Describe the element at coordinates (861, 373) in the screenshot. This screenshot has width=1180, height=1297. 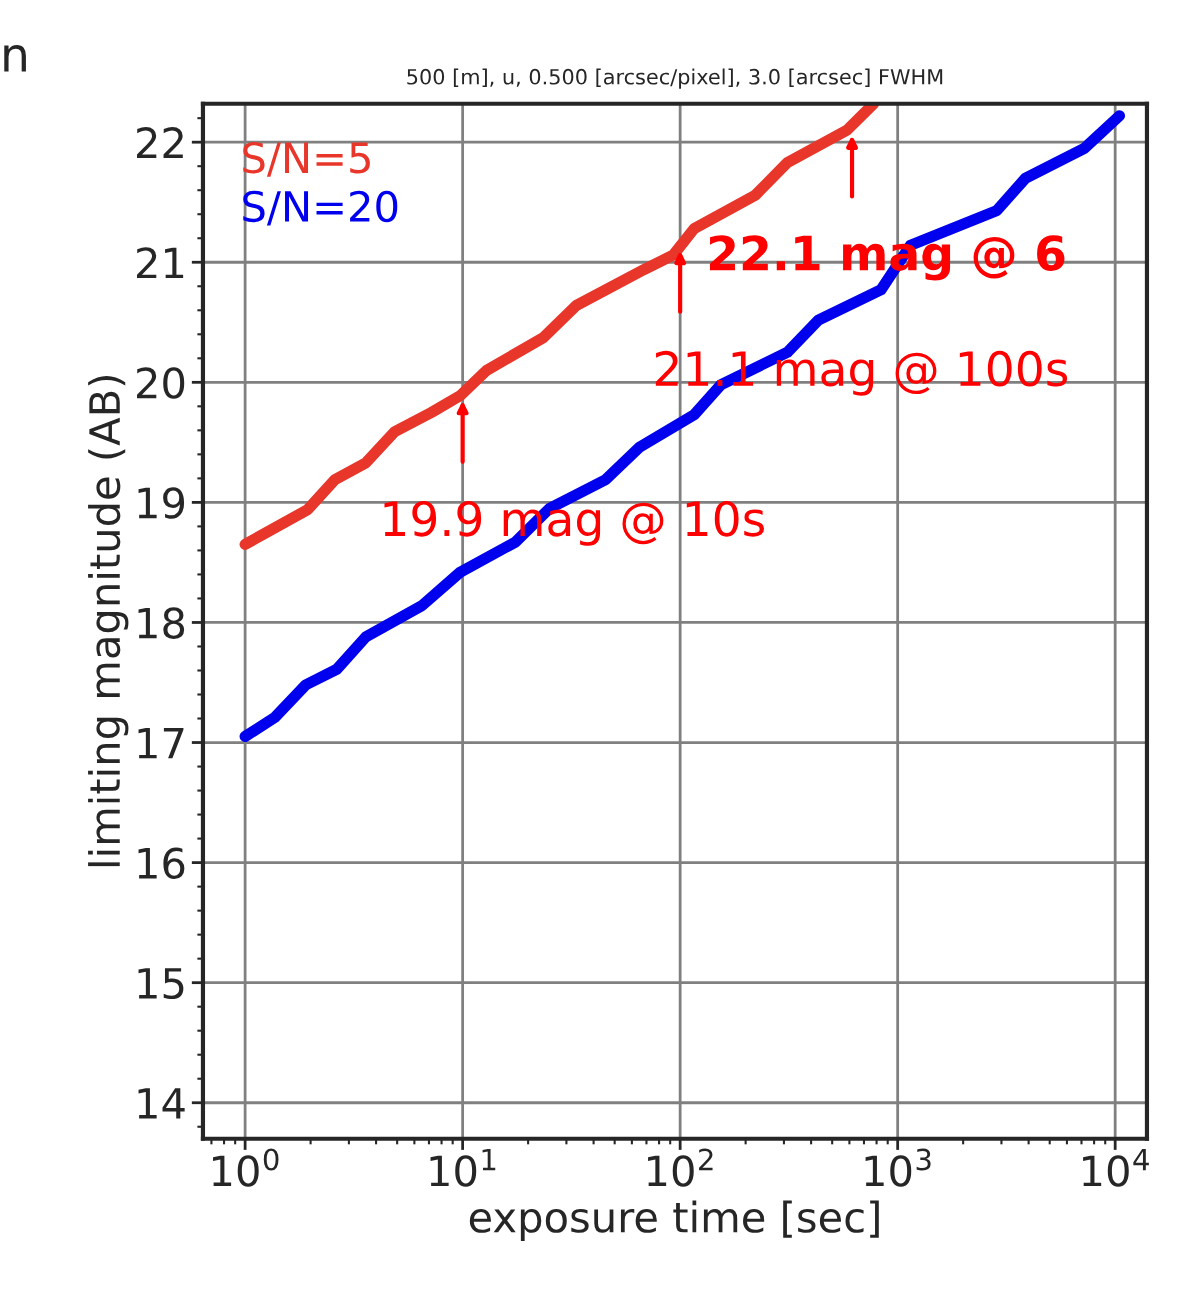
I see `annotation: 21.1 mag @ 100s` at that location.